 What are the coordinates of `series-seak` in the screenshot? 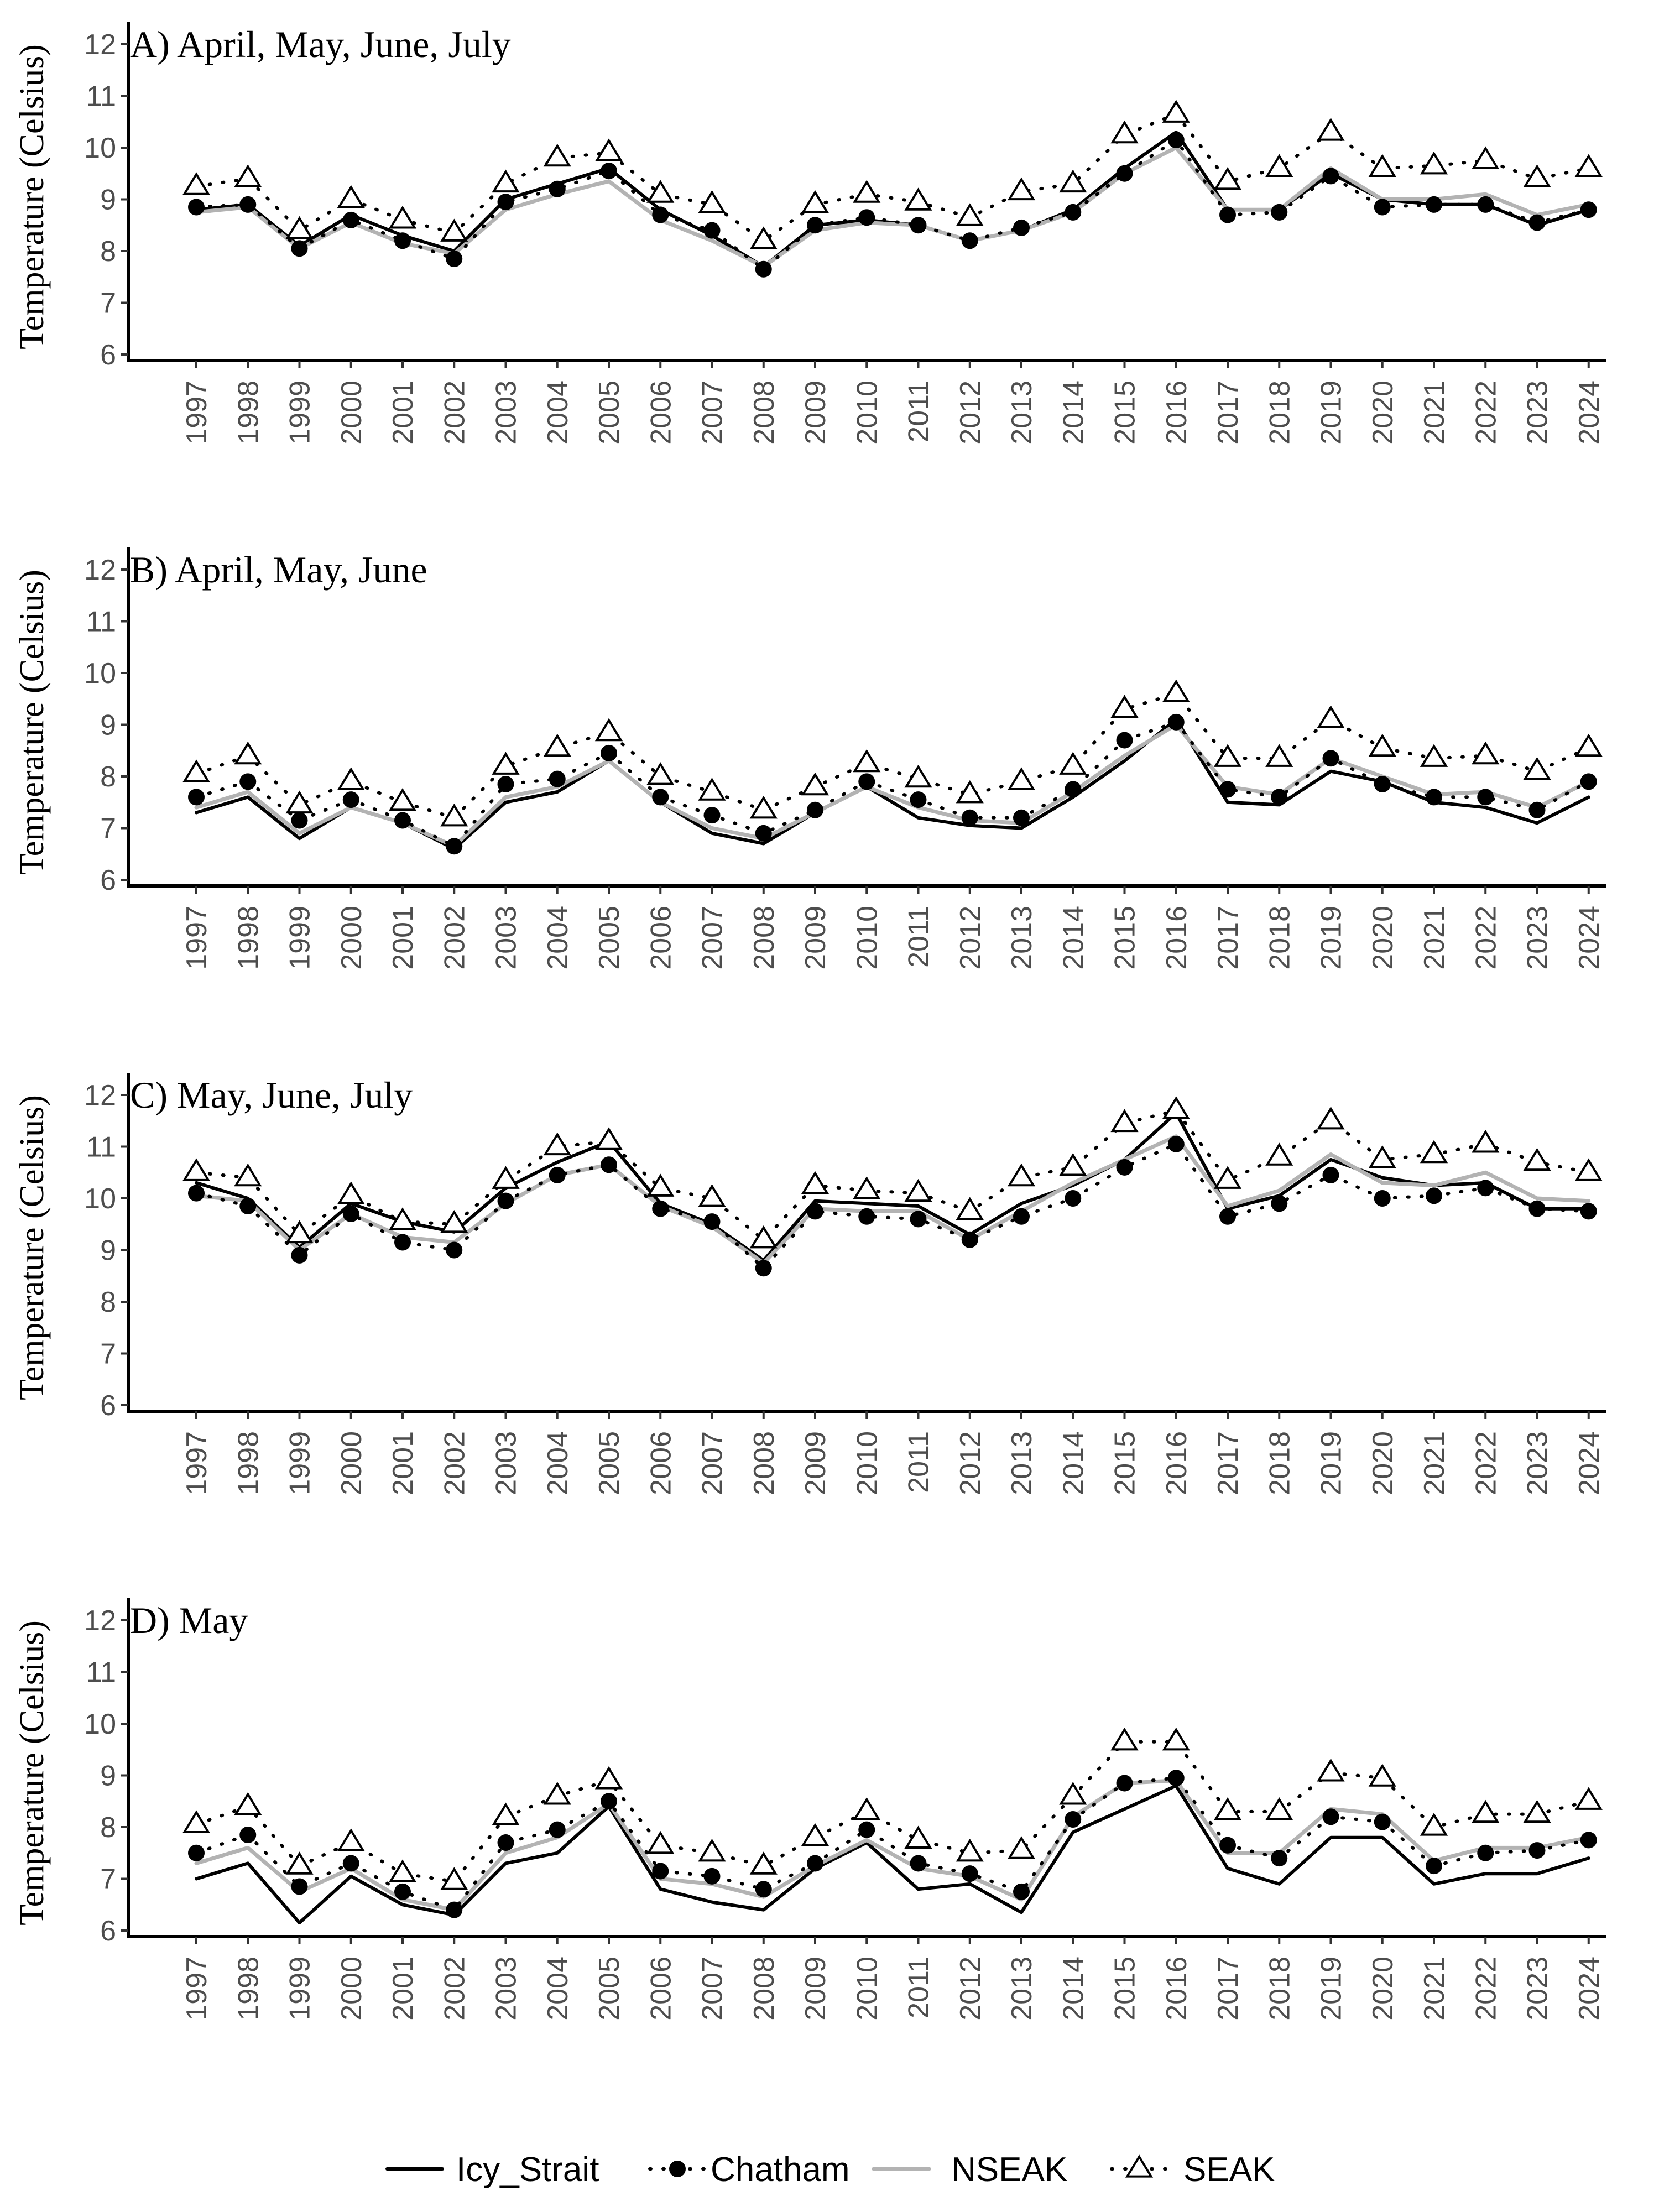 It's located at (893, 175).